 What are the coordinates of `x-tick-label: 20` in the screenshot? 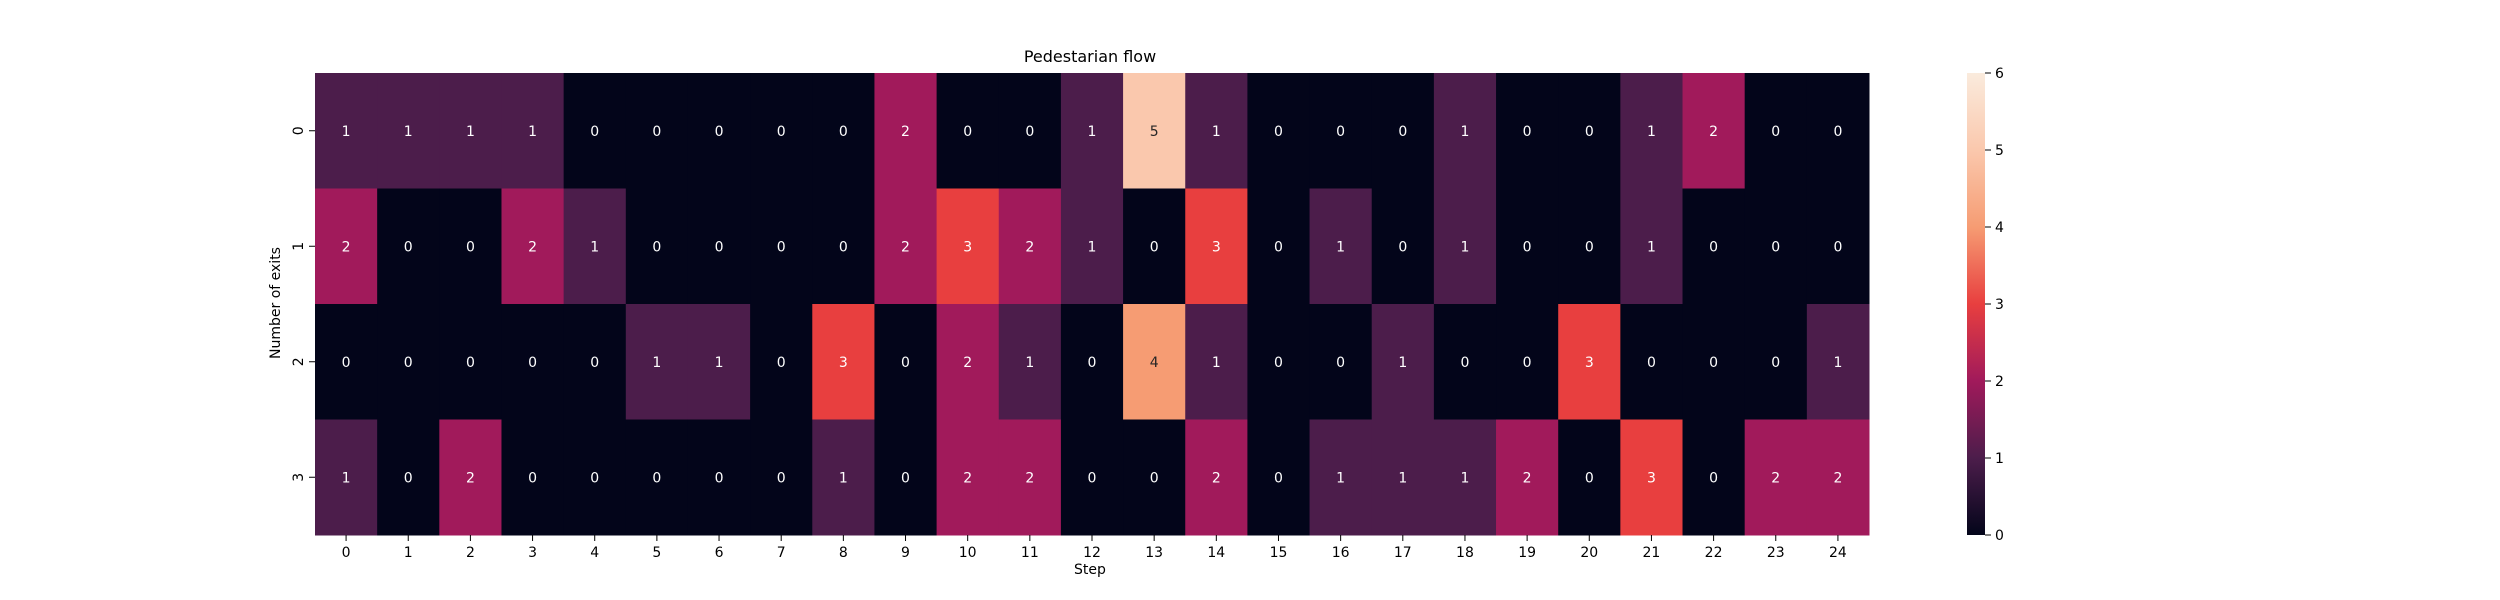 It's located at (1589, 553).